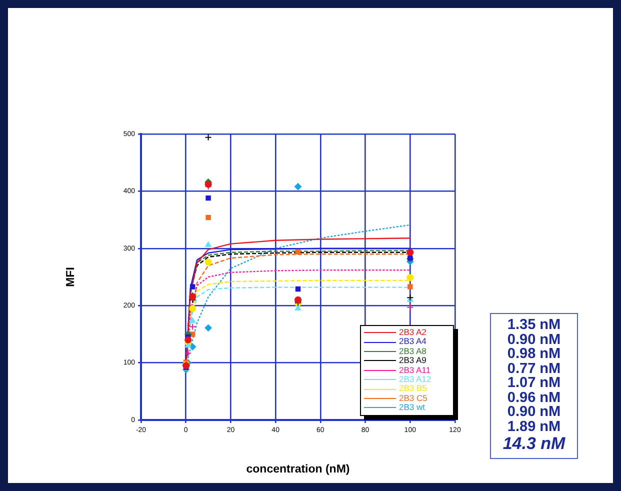  Describe the element at coordinates (412, 341) in the screenshot. I see `legend-label: 2B3 A4` at that location.